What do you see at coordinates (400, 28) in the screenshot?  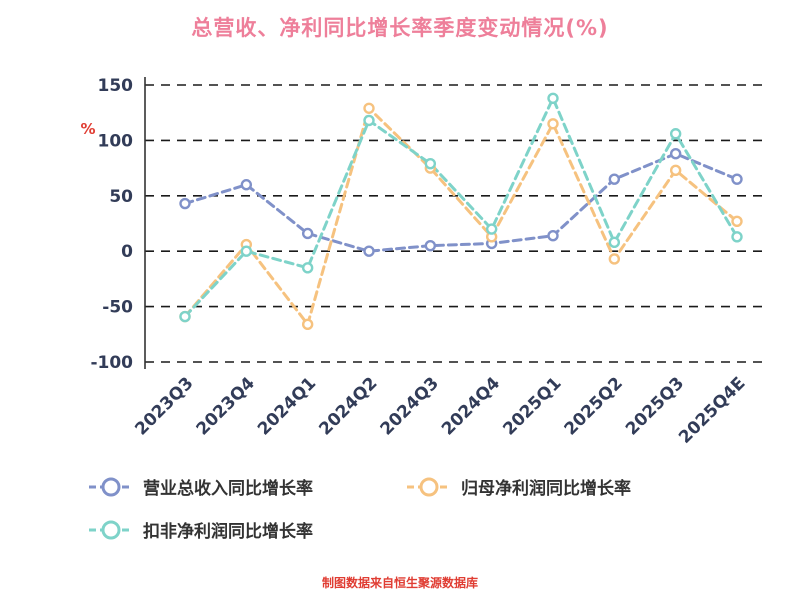 I see `chart-title: 总营收、净利同比增长率季度变动情况(%)` at bounding box center [400, 28].